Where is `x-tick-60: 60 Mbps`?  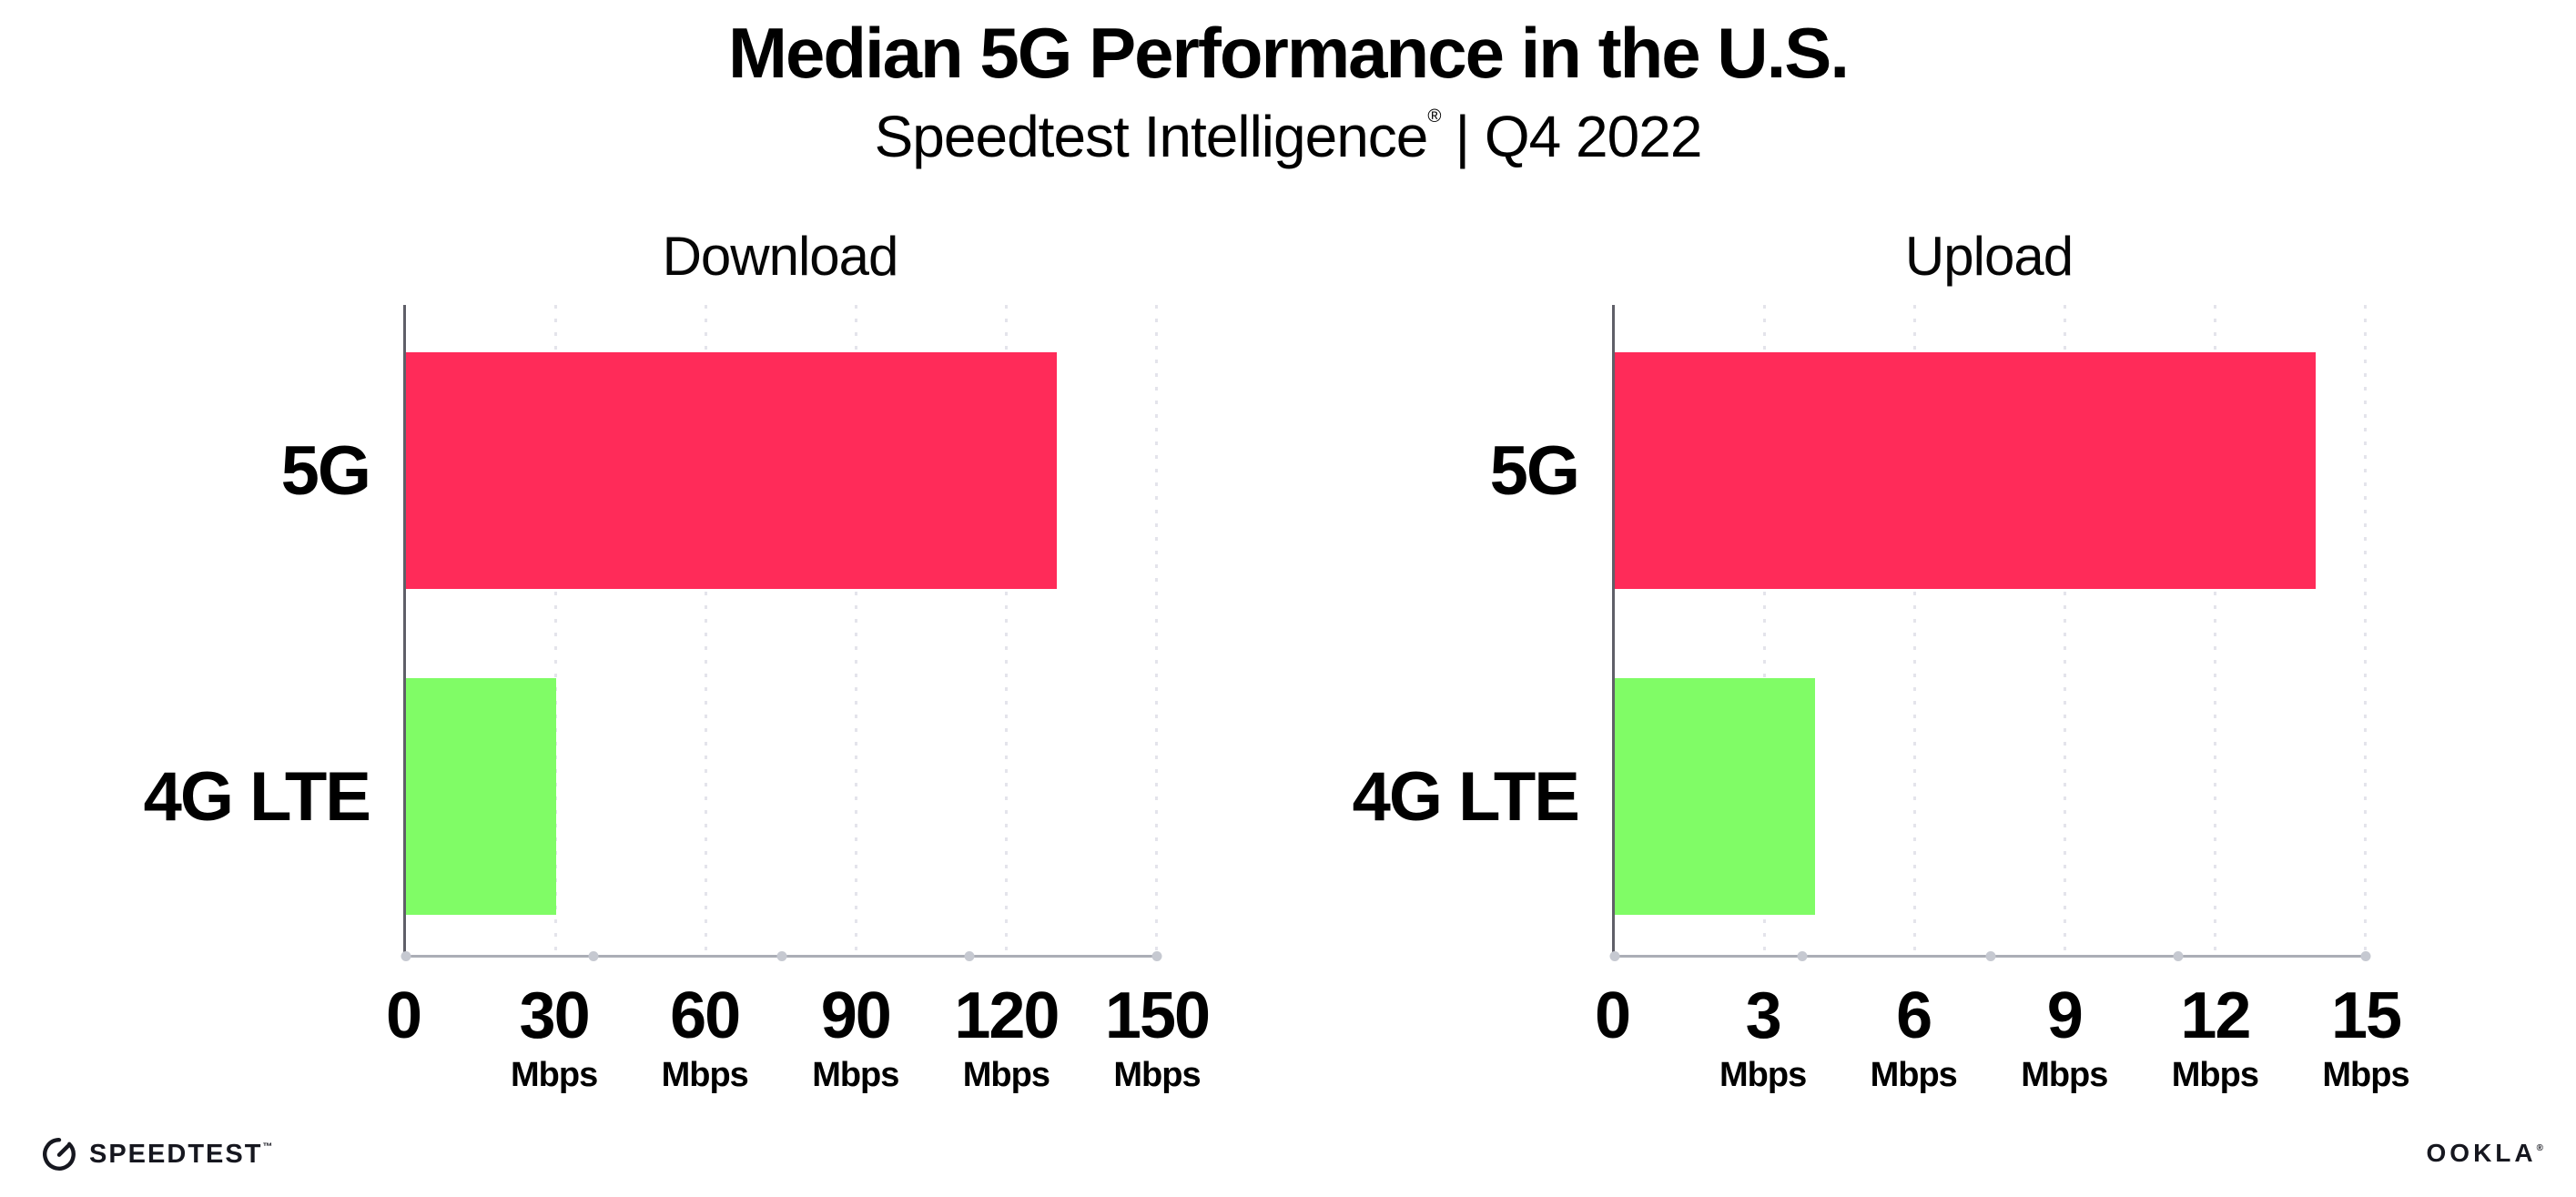 x-tick-60: 60 Mbps is located at coordinates (705, 1037).